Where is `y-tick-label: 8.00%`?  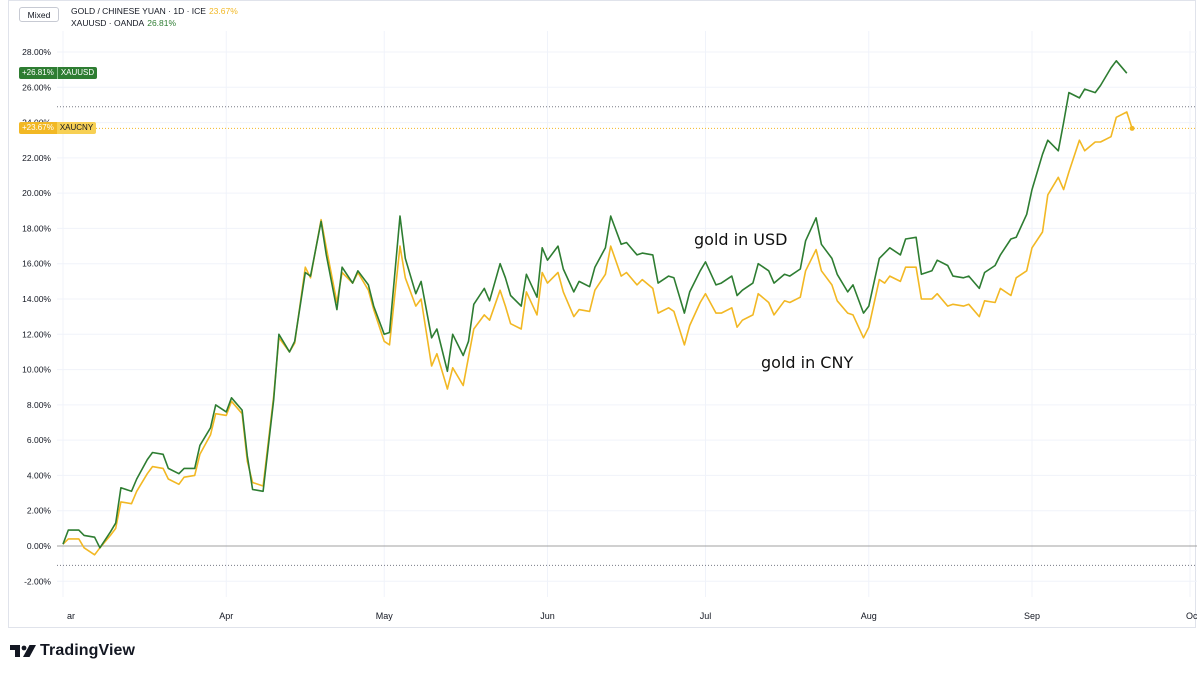
y-tick-label: 8.00% is located at coordinates (39, 405).